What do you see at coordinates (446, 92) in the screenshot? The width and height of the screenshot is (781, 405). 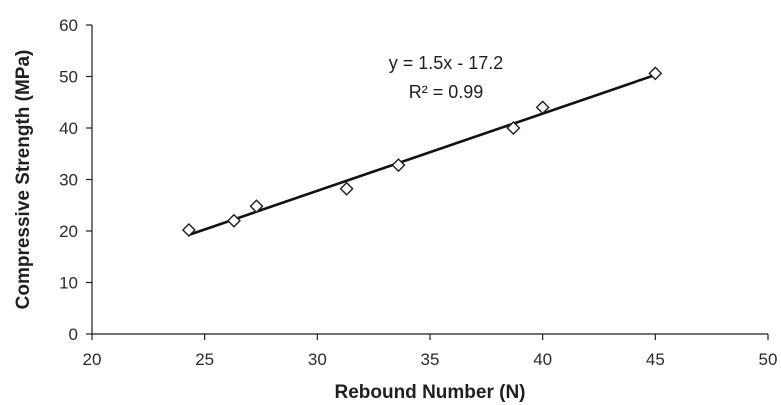 I see `r-squared-label: R² = 0.99` at bounding box center [446, 92].